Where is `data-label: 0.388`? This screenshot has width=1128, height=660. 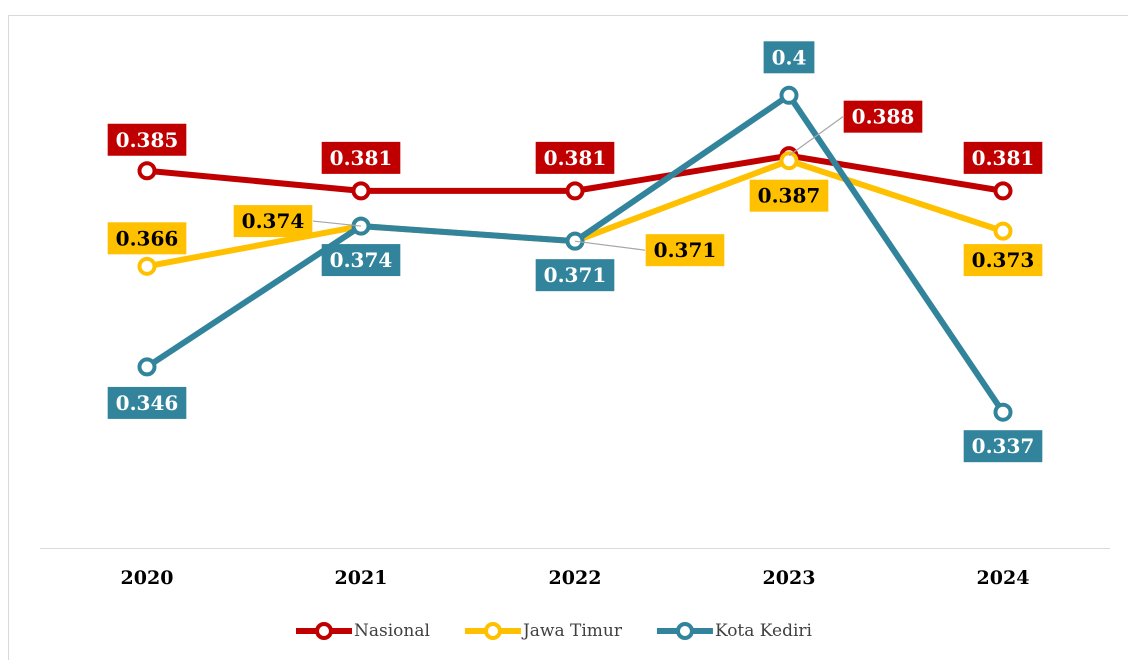 data-label: 0.388 is located at coordinates (855, 128).